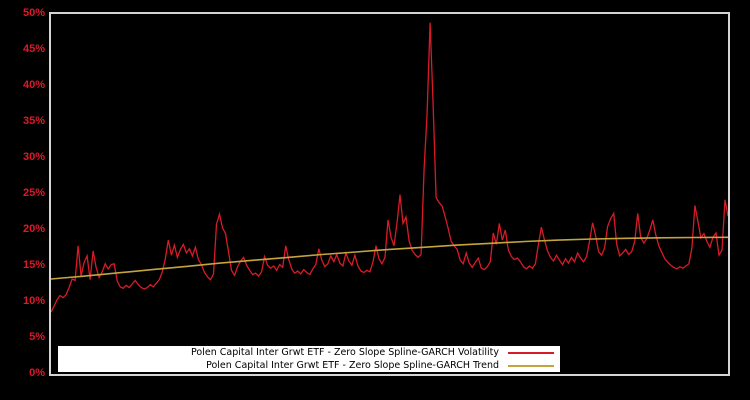 The height and width of the screenshot is (400, 750). Describe the element at coordinates (33, 301) in the screenshot. I see `y-tick-label: 10%` at that location.